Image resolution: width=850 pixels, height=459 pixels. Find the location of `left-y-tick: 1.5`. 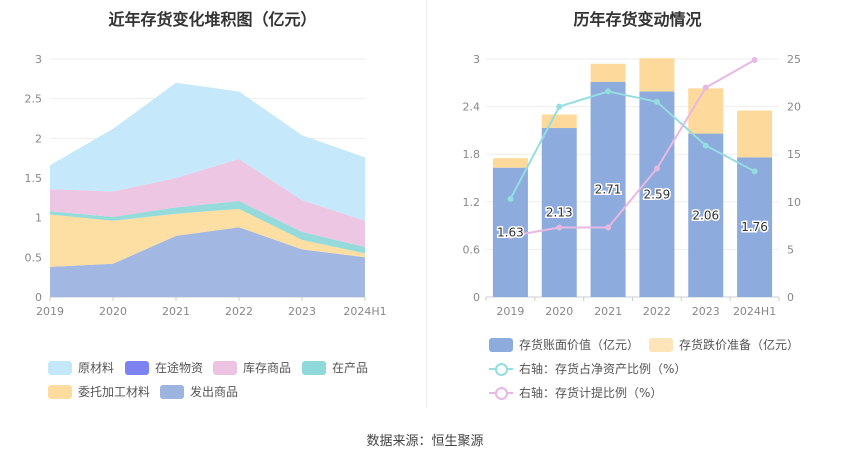

left-y-tick: 1.5 is located at coordinates (34, 178).